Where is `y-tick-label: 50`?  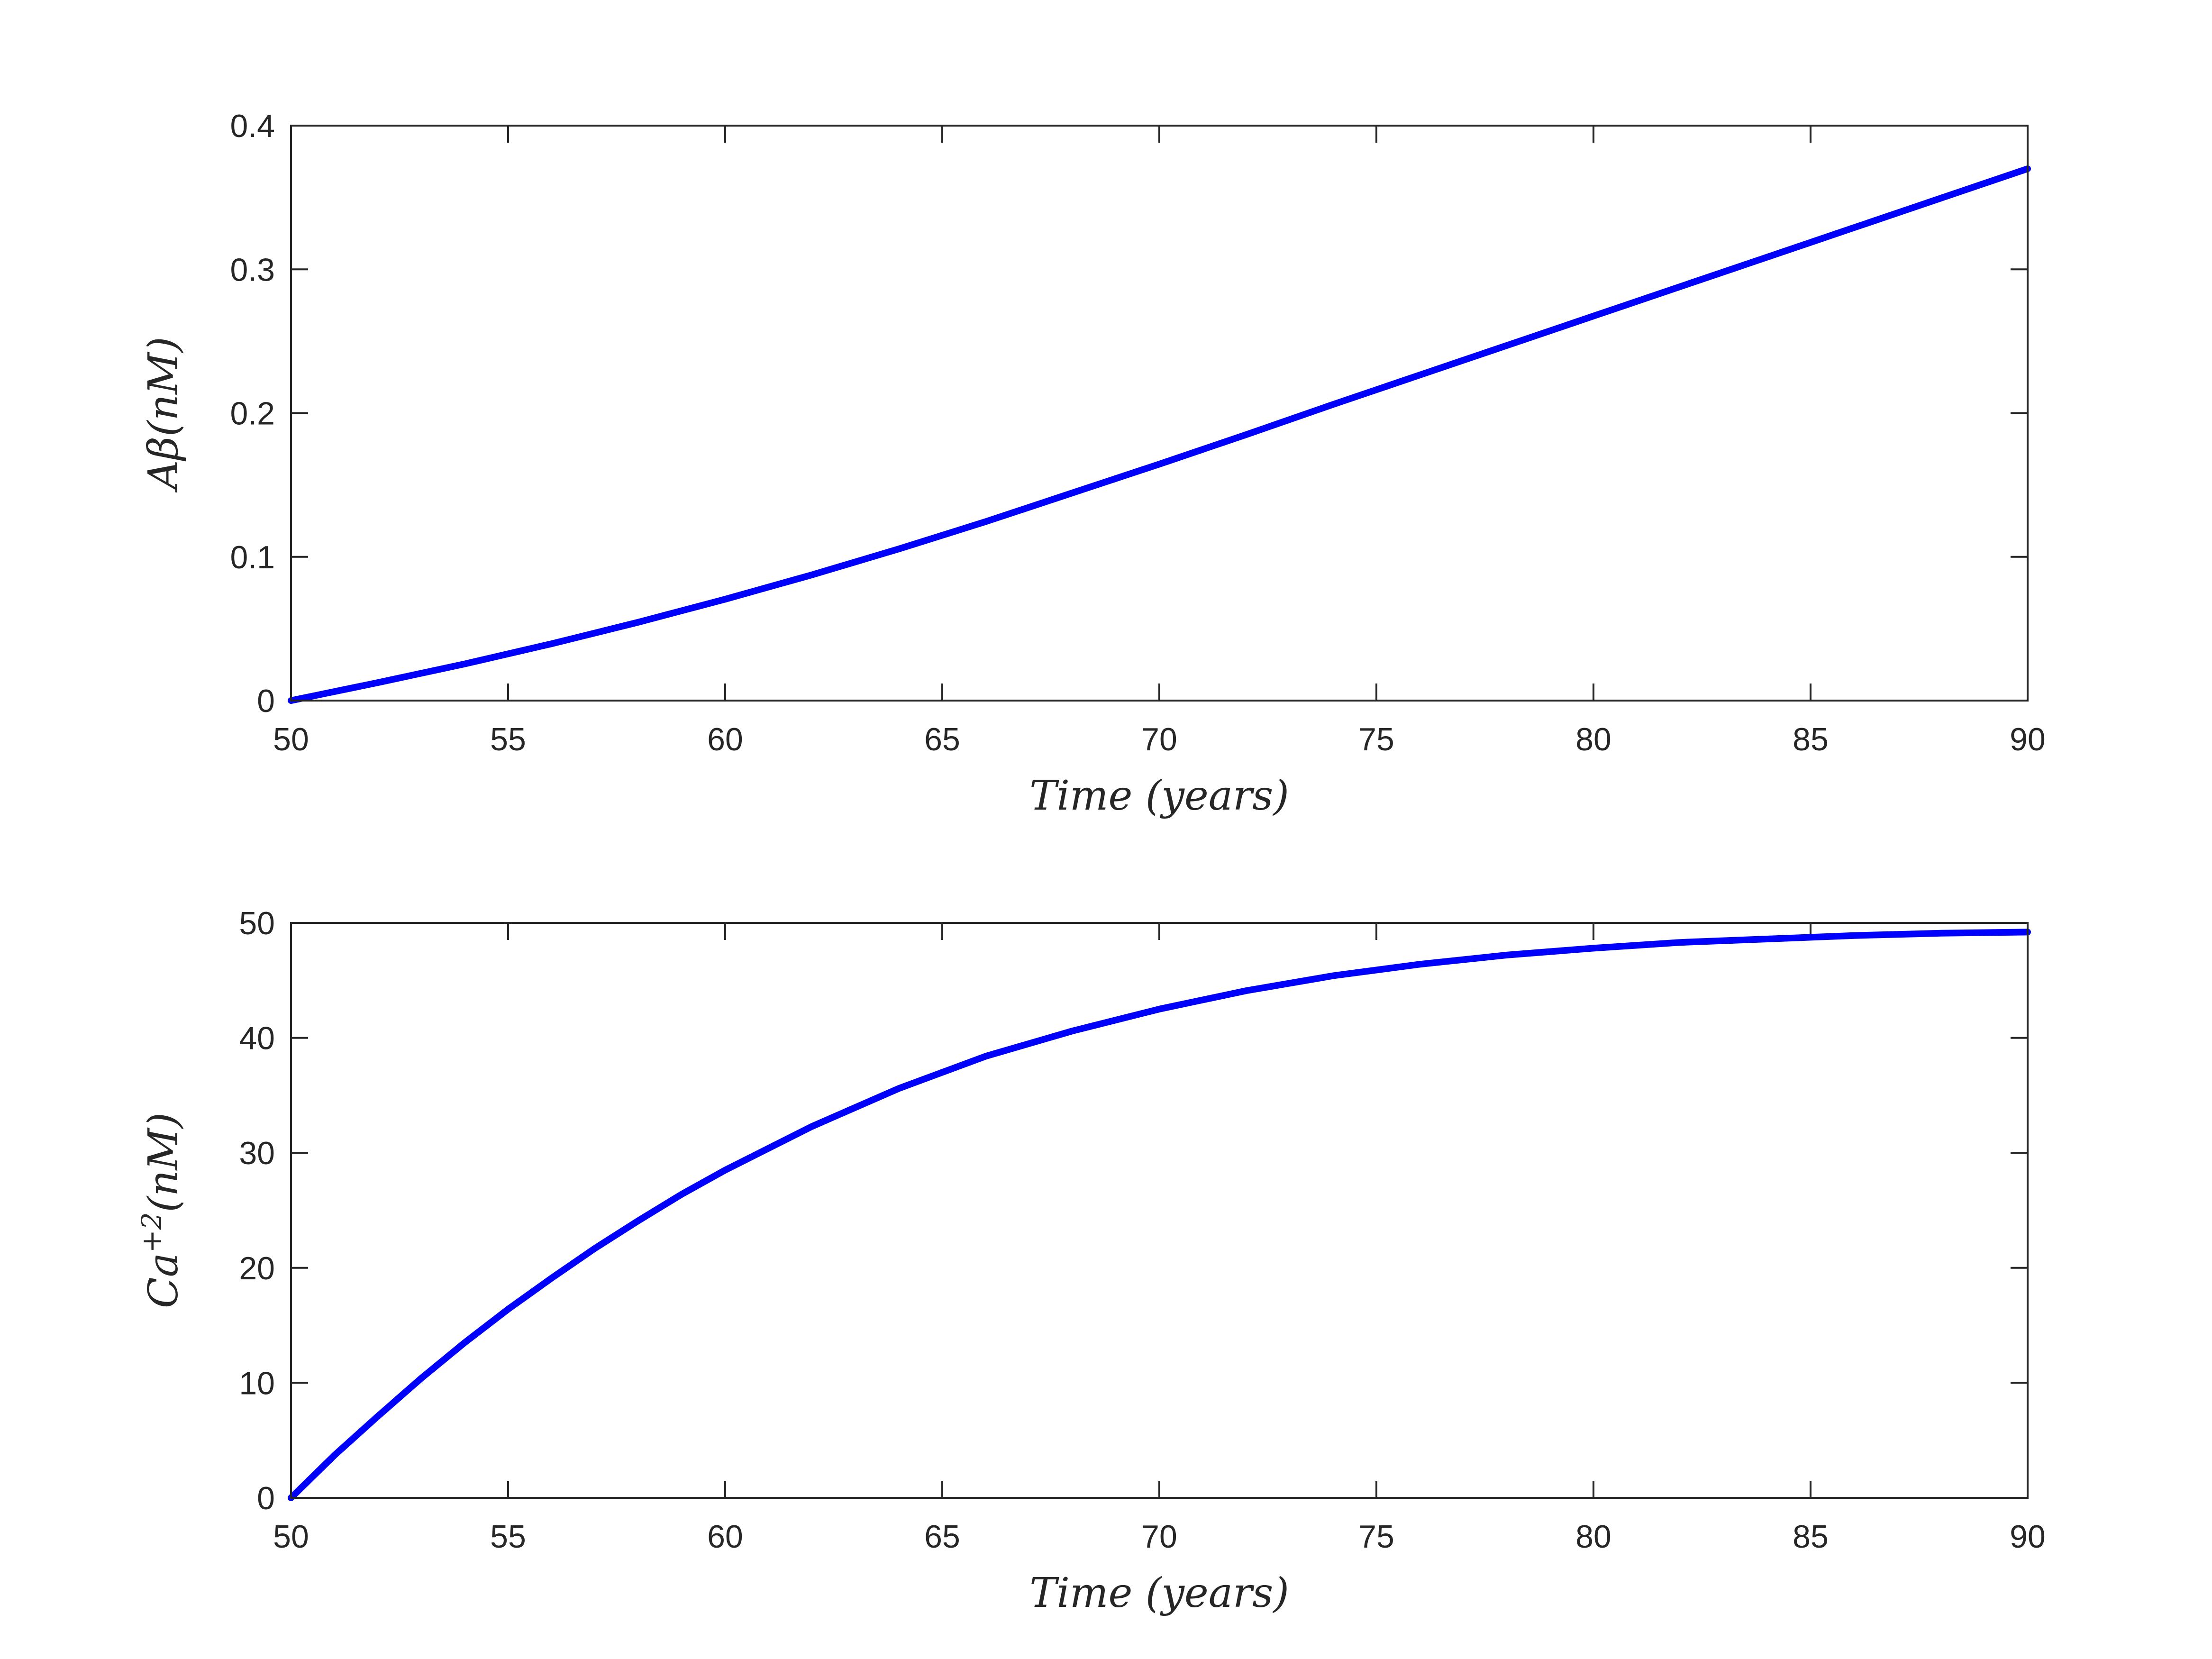 y-tick-label: 50 is located at coordinates (257, 923).